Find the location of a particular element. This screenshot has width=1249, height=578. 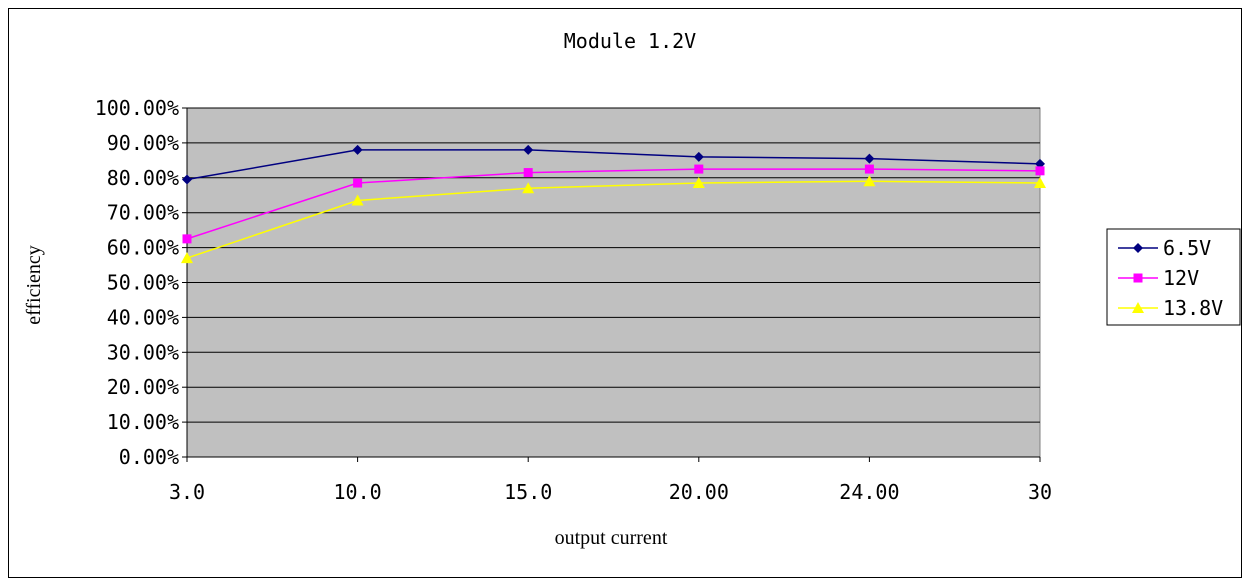

x-tick-label: 3.0 is located at coordinates (187, 492).